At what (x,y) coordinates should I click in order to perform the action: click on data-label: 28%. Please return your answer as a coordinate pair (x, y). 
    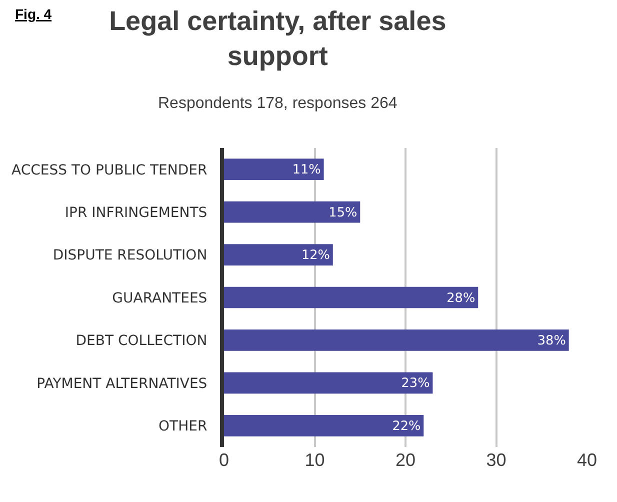
    Looking at the image, I should click on (461, 298).